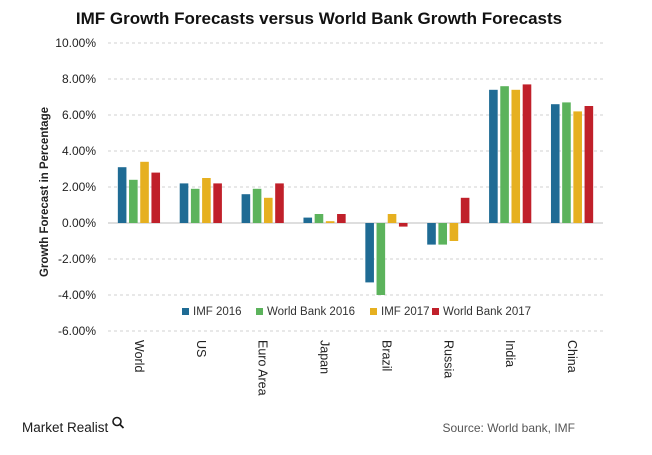 The width and height of the screenshot is (652, 455). Describe the element at coordinates (263, 368) in the screenshot. I see `x-category-label: Euro Area` at that location.